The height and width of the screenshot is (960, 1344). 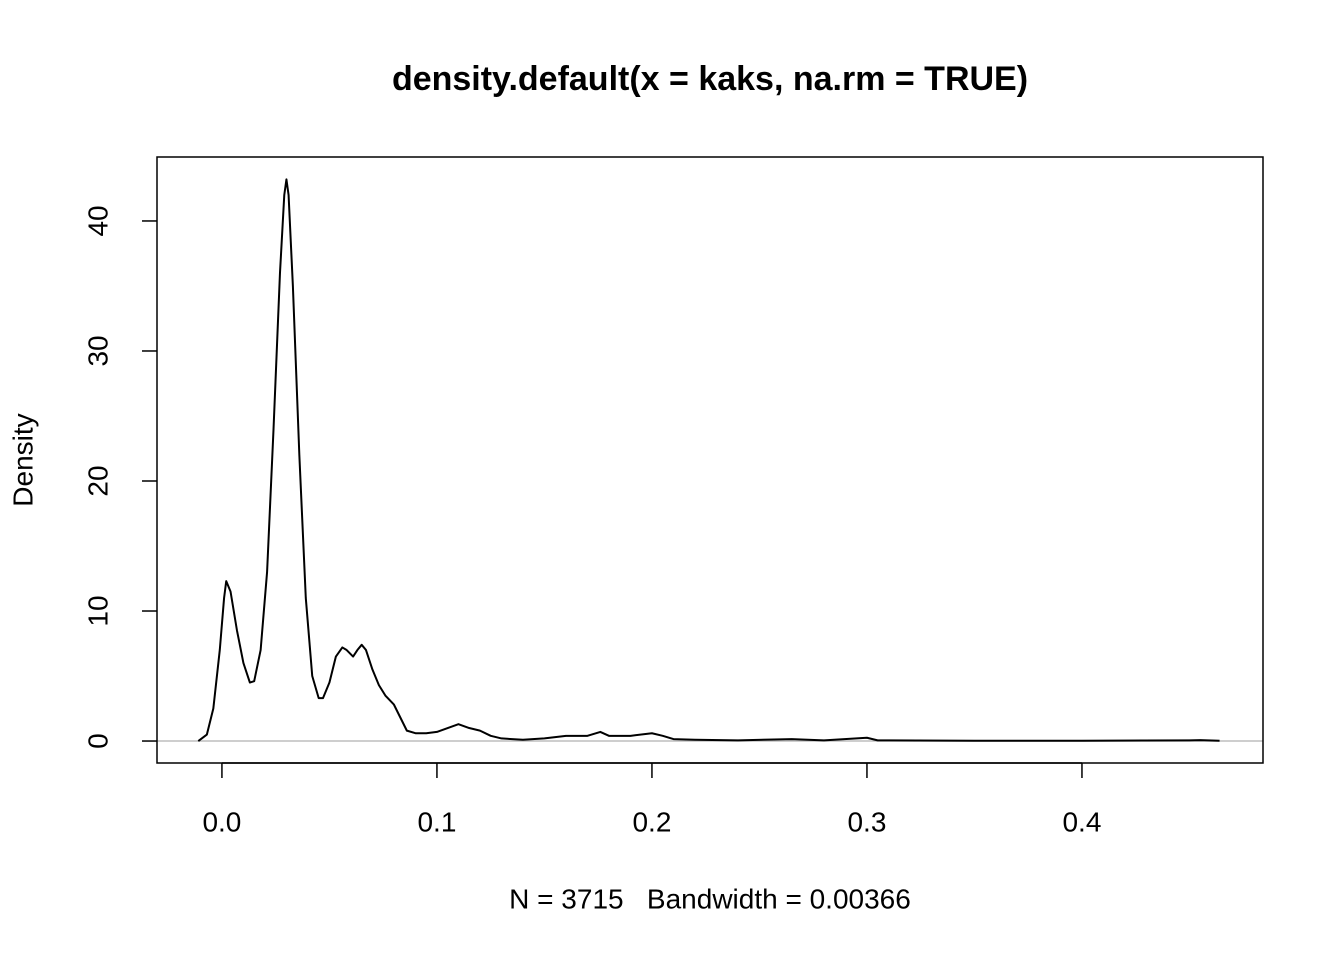 What do you see at coordinates (710, 898) in the screenshot?
I see `x-axis-label: N = 3715 Bandwidth = 0.00366` at bounding box center [710, 898].